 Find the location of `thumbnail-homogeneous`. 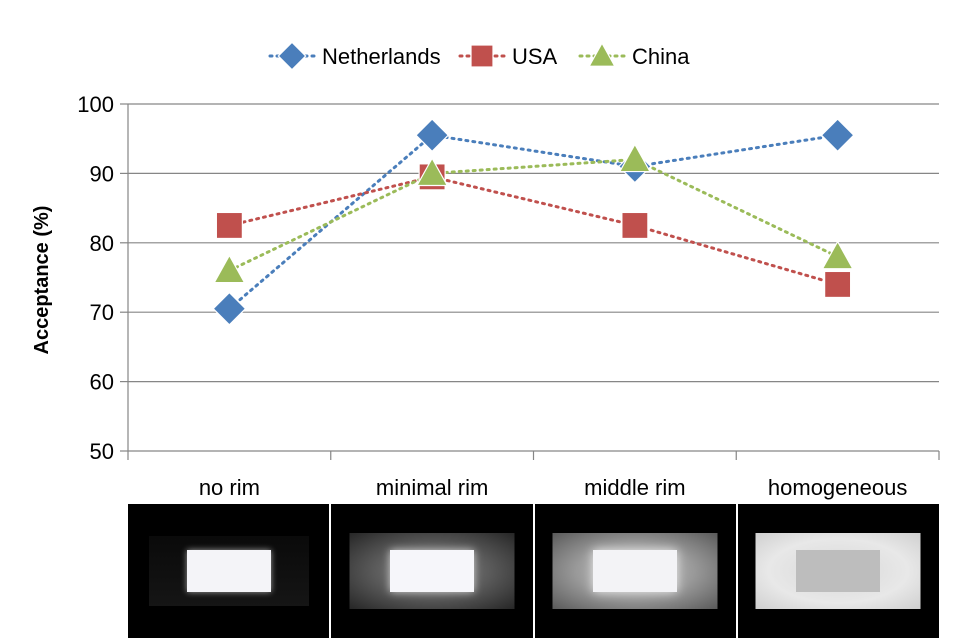

thumbnail-homogeneous is located at coordinates (838, 571).